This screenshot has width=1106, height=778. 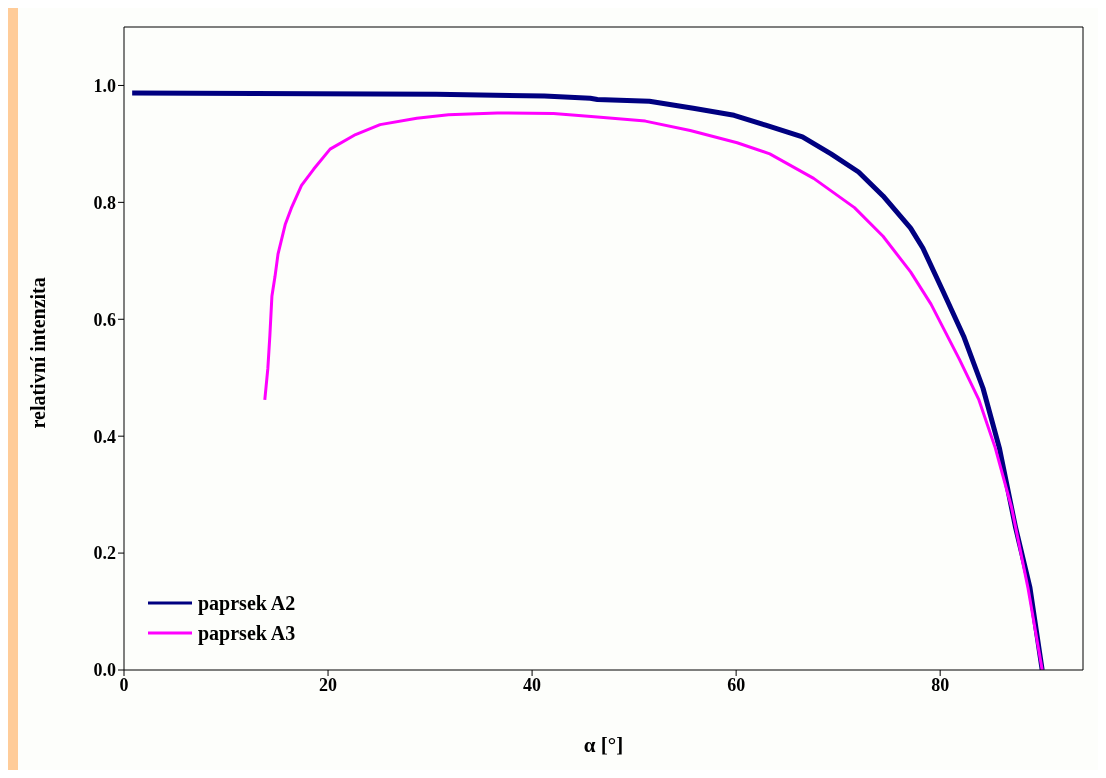 I want to click on y-tick-label: 0.2, so click(x=104, y=553).